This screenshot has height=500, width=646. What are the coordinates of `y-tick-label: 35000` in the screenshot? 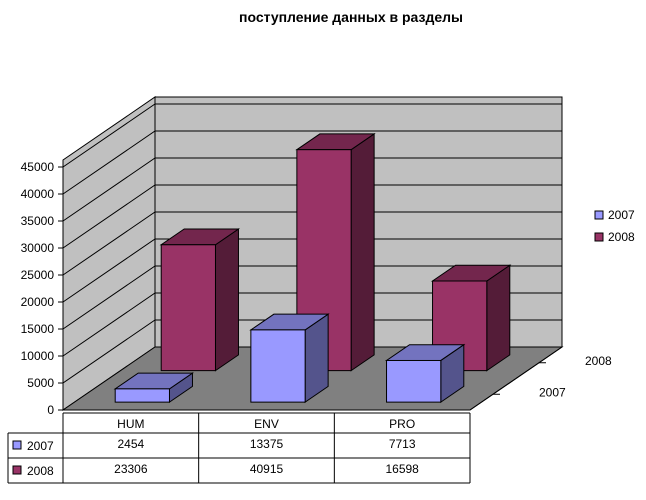 It's located at (38, 221).